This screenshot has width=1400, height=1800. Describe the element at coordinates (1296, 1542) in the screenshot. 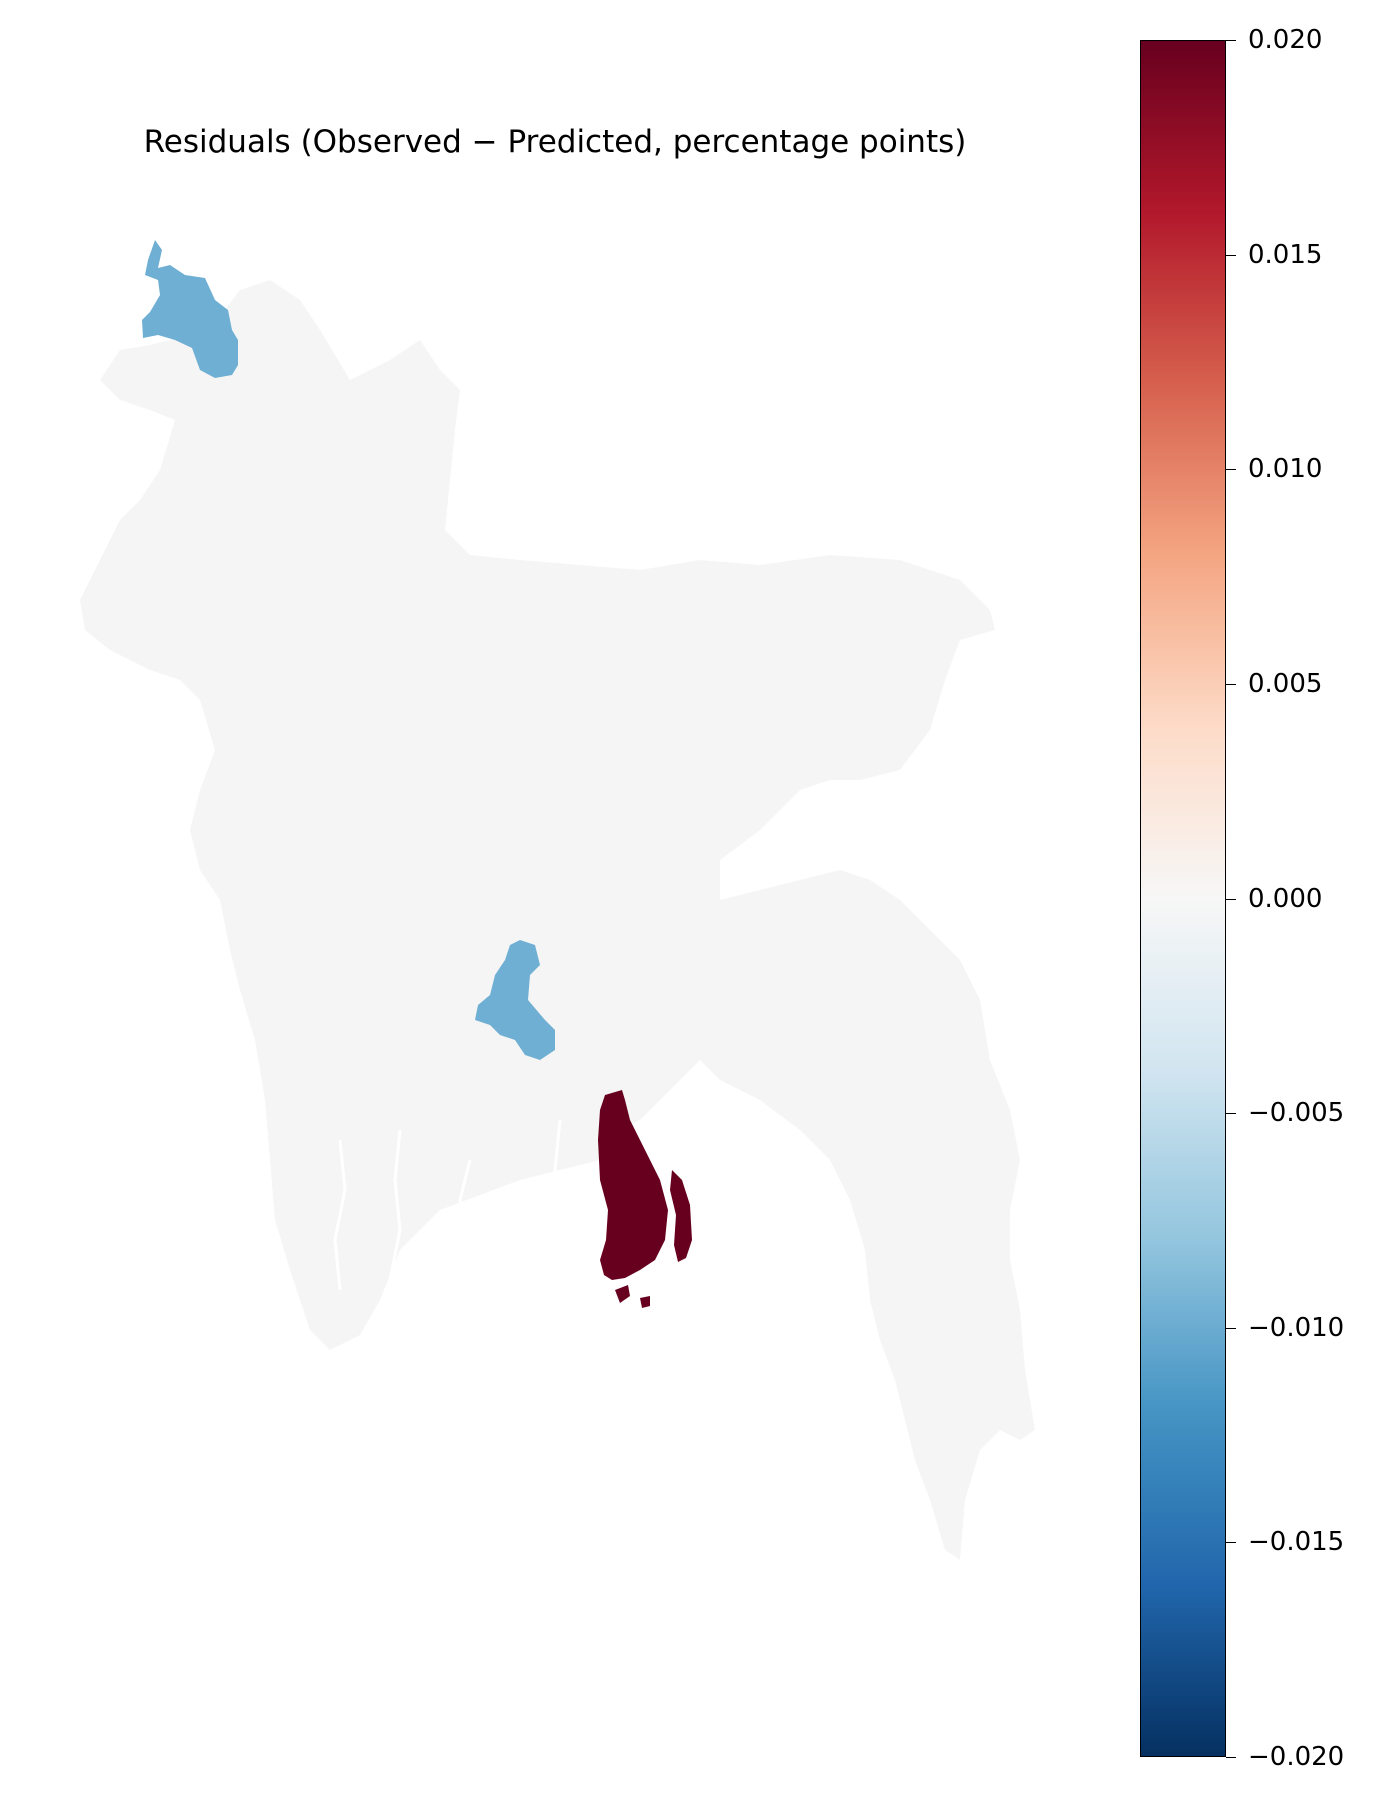

I see `colorbar-tick-label: −0.015` at that location.